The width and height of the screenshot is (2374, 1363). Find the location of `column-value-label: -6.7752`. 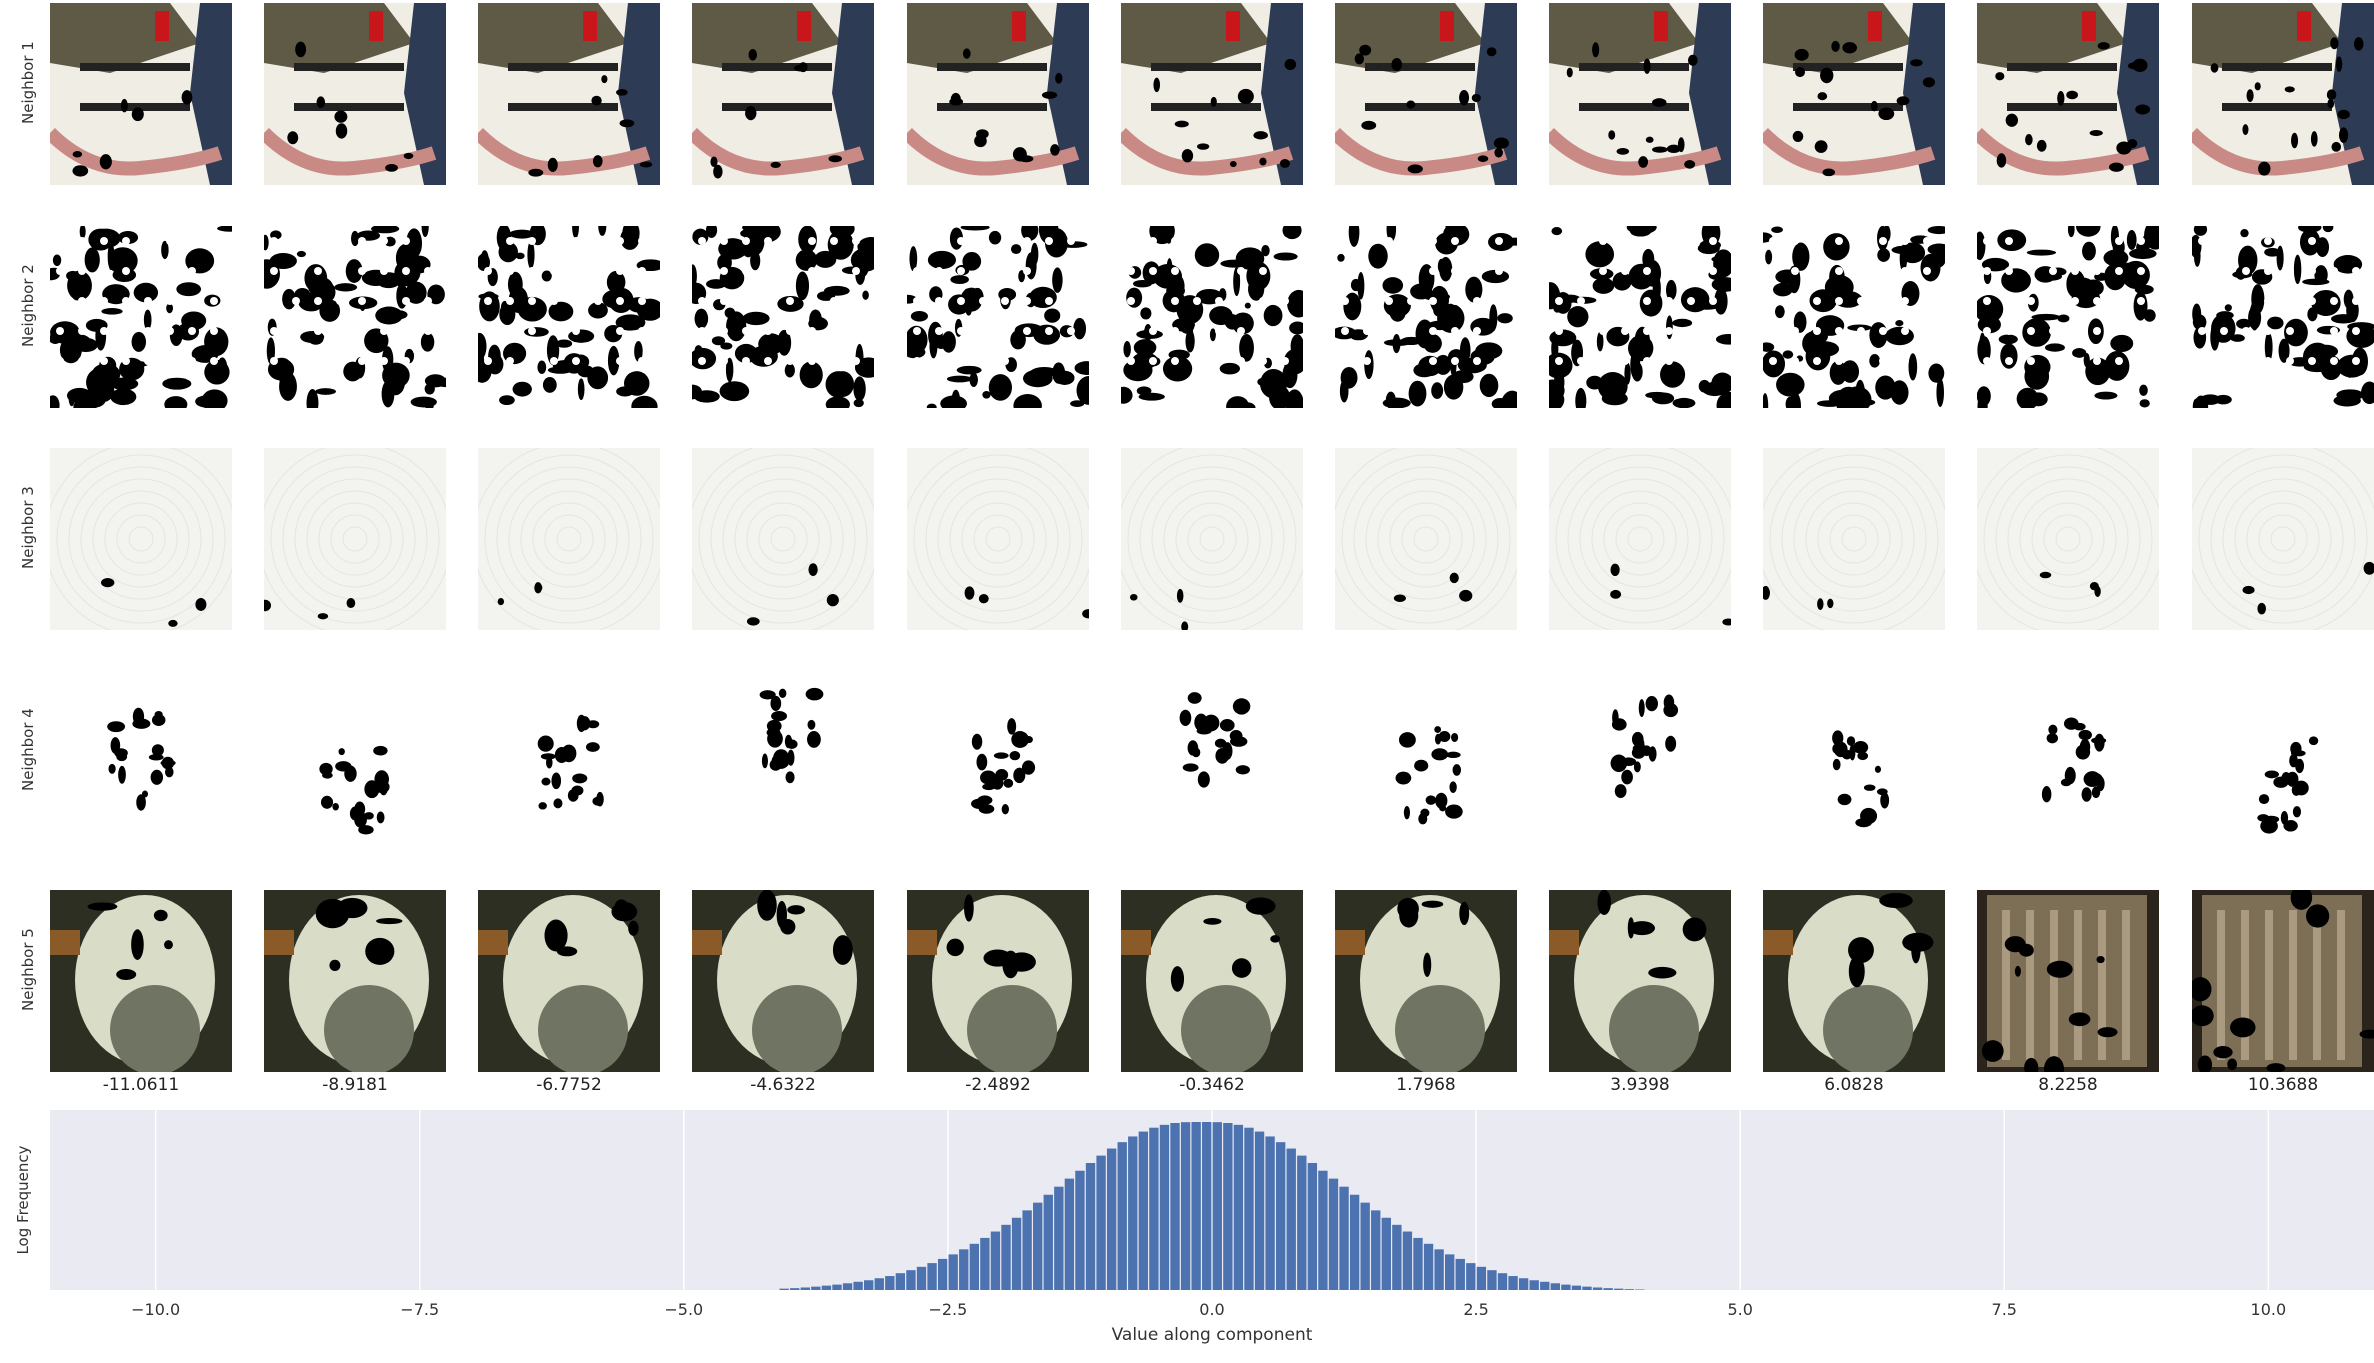

column-value-label: -6.7752 is located at coordinates (569, 1085).